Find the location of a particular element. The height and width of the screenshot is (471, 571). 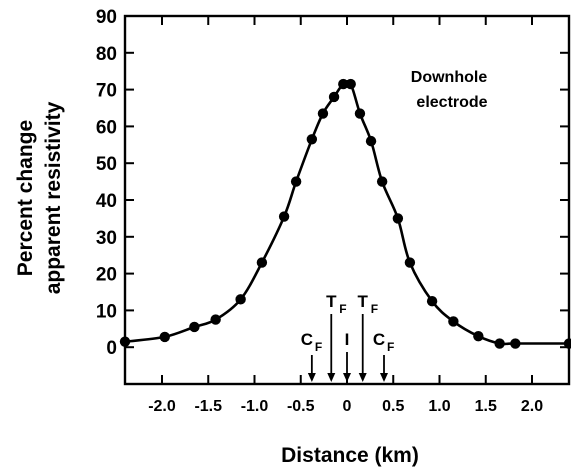

x-tick-label: 1.5 is located at coordinates (486, 406).